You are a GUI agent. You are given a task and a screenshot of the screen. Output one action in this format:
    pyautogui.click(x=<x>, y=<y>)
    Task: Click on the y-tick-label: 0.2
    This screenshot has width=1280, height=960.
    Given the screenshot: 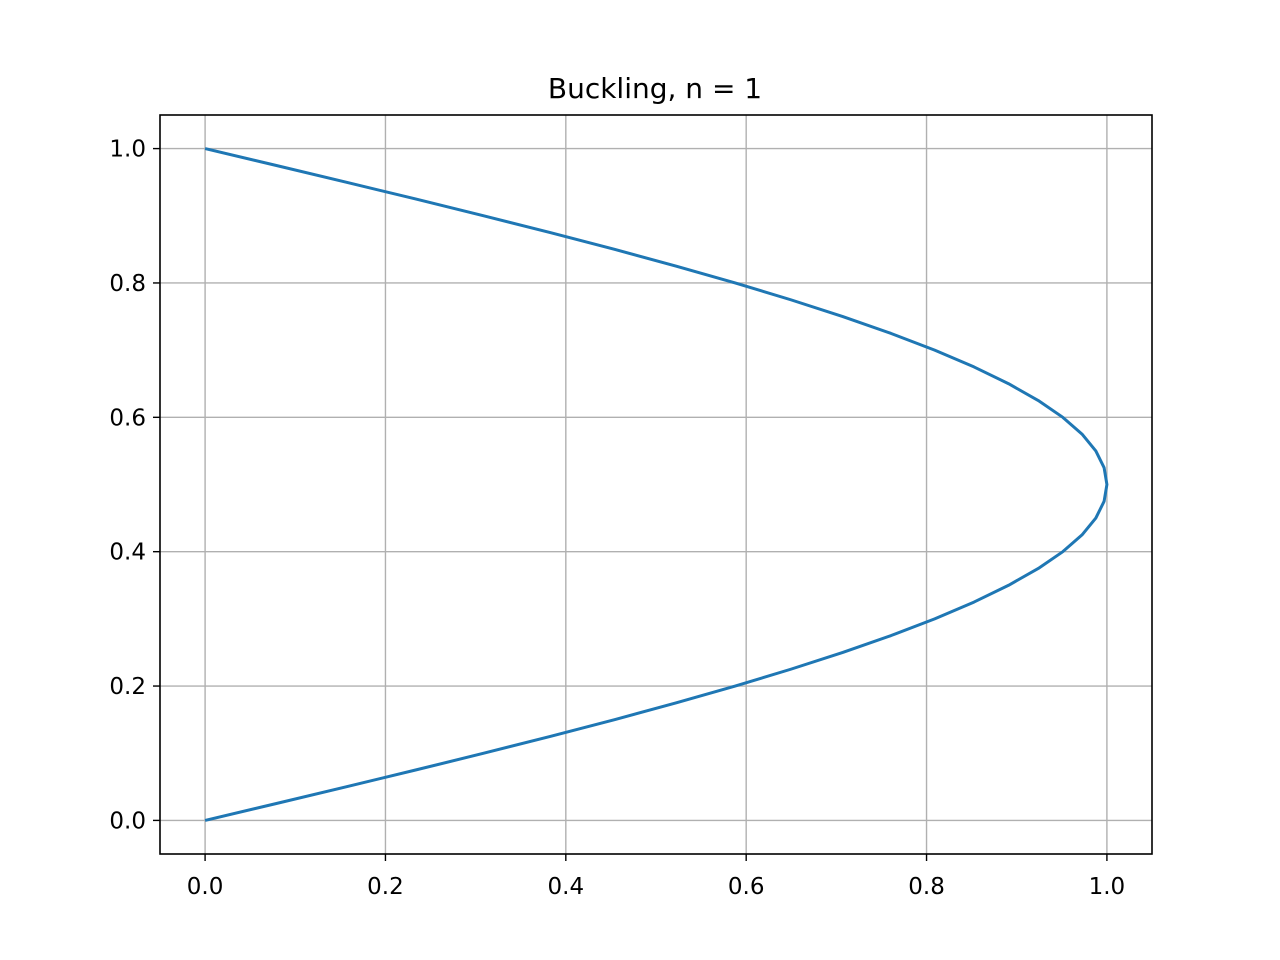 What is the action you would take?
    pyautogui.click(x=127, y=687)
    